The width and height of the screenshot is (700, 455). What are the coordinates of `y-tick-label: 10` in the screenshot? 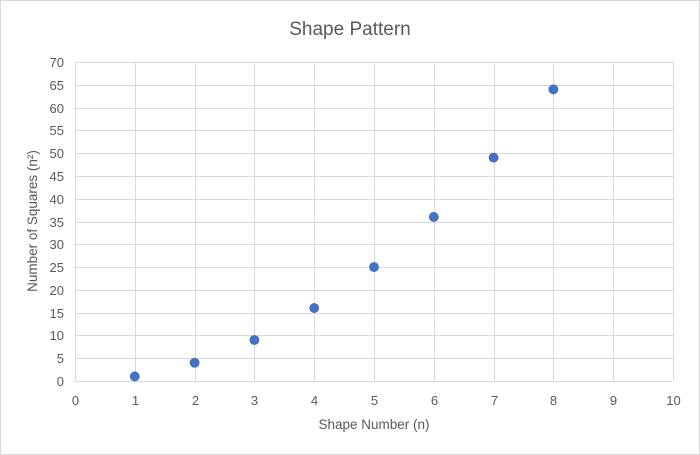 It's located at (57, 335).